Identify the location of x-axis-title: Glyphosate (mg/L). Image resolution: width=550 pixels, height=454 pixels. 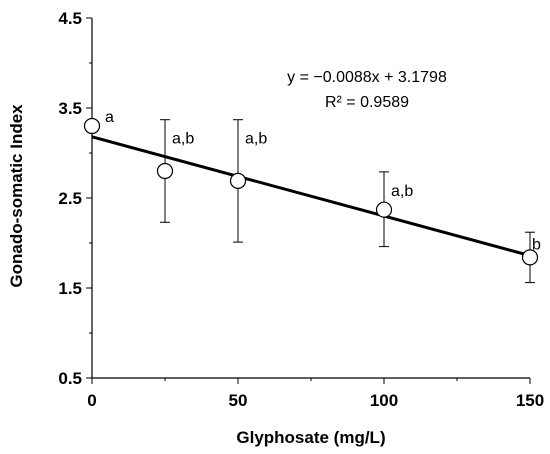
(310, 437).